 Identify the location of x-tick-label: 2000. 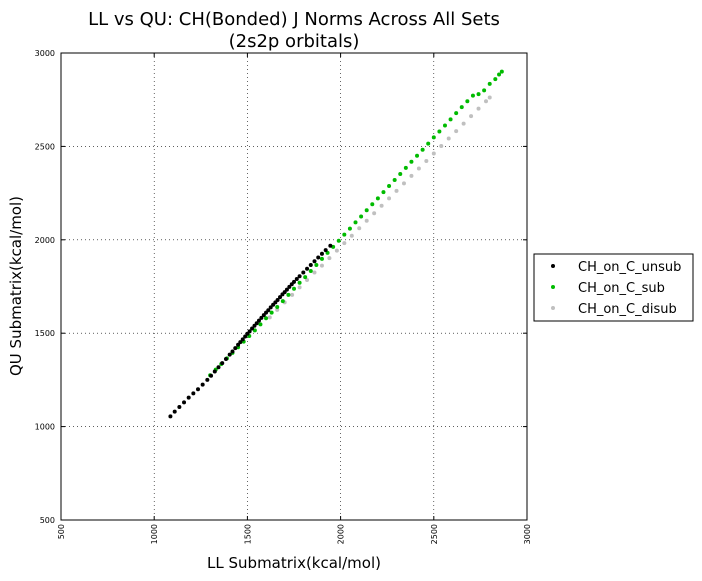
(341, 534).